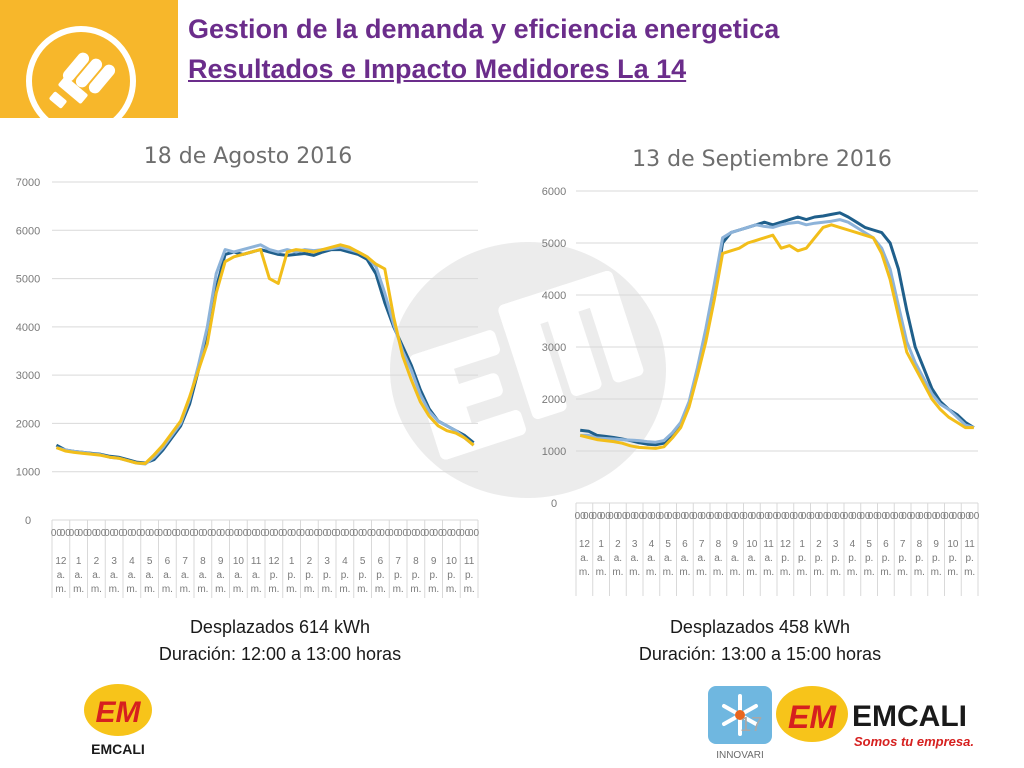 This screenshot has width=1024, height=768. Describe the element at coordinates (28, 328) in the screenshot. I see `y-tick-label: 4000` at that location.